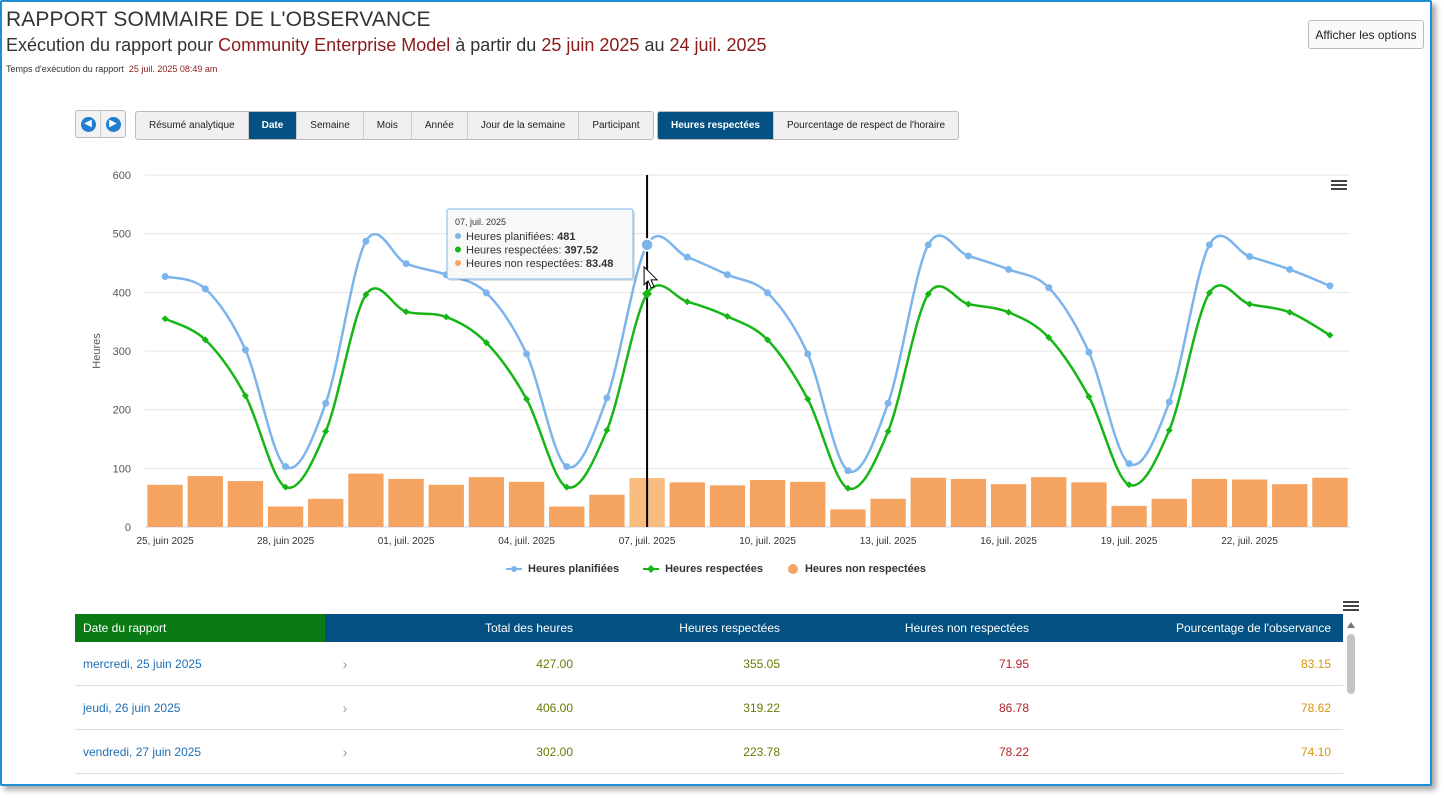 This screenshot has width=1444, height=798. What do you see at coordinates (651, 277) in the screenshot?
I see `mouse-cursor-icon` at bounding box center [651, 277].